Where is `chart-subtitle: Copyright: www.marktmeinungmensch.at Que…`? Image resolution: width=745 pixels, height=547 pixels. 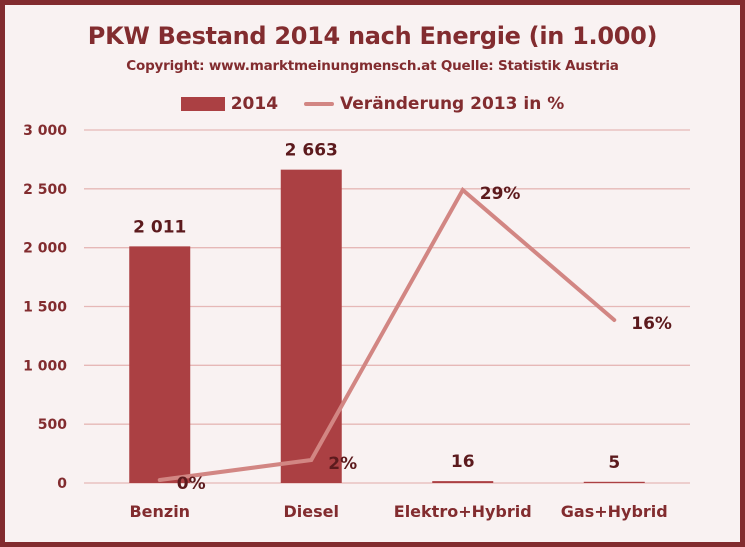
chart-subtitle: Copyright: www.marktmeinungmensch.at Que… is located at coordinates (372, 66).